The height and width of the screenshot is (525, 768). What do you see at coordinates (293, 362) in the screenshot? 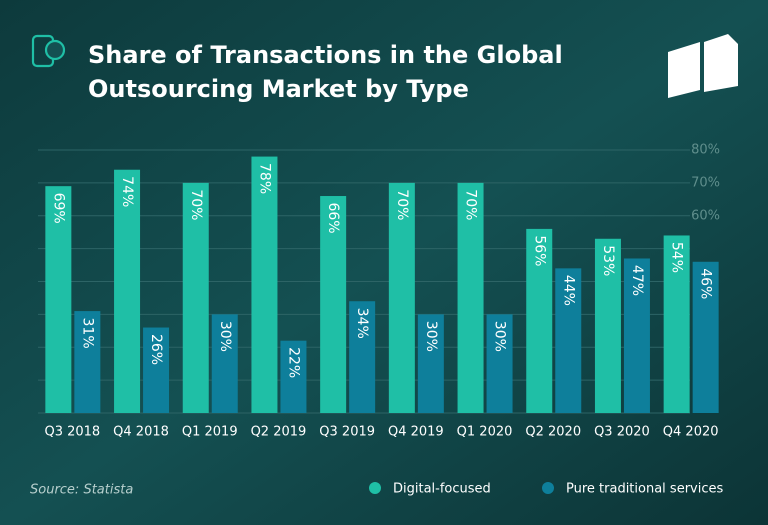
I see `value-label: 22%` at bounding box center [293, 362].